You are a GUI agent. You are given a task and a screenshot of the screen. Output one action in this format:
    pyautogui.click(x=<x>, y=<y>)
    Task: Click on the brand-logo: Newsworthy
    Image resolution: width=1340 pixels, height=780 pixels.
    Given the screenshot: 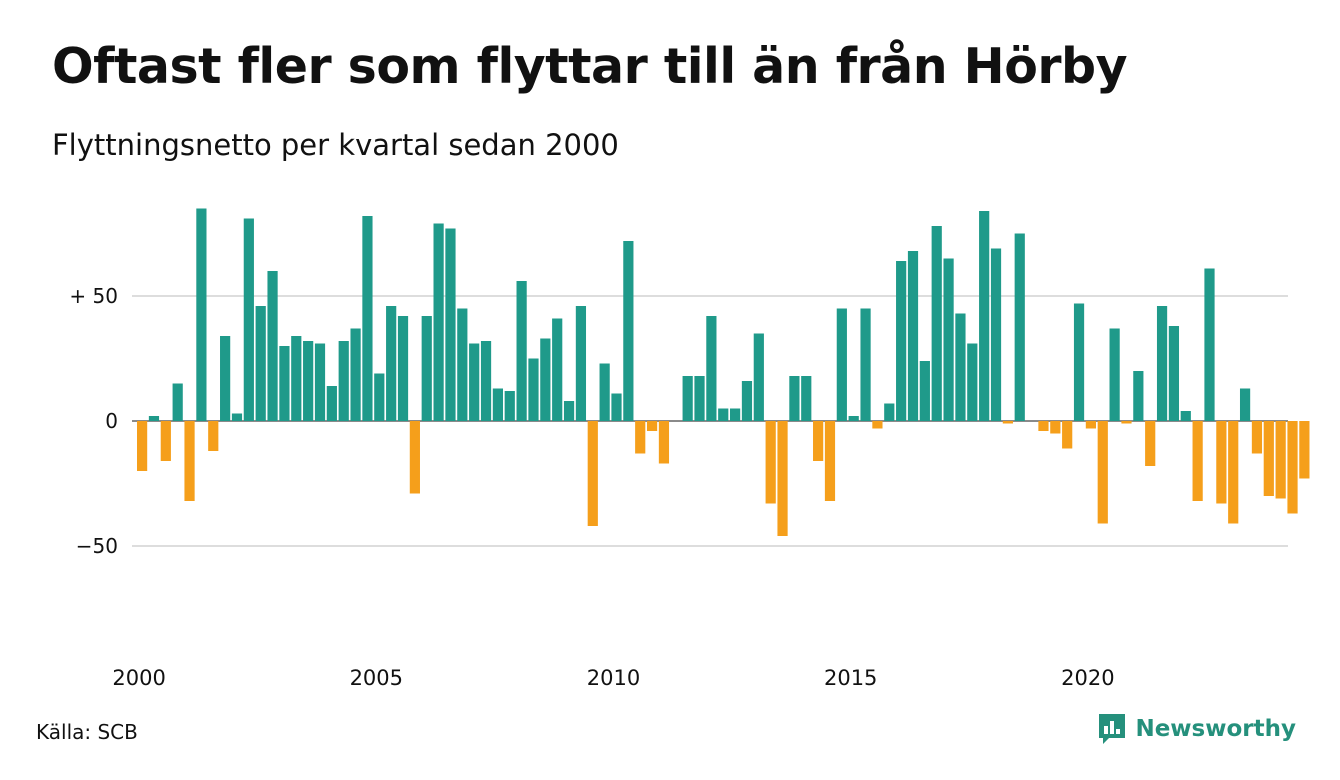 What is the action you would take?
    pyautogui.click(x=1196, y=729)
    